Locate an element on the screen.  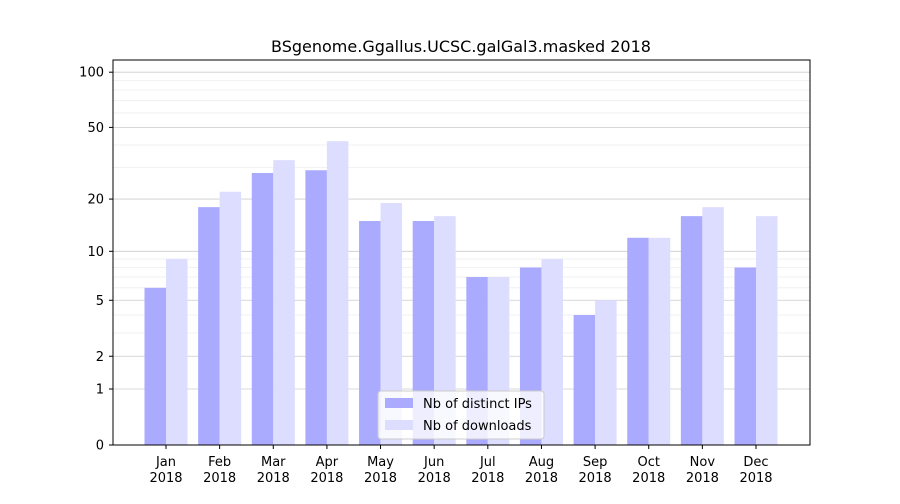
x-tick-label: Oct is located at coordinates (648, 462).